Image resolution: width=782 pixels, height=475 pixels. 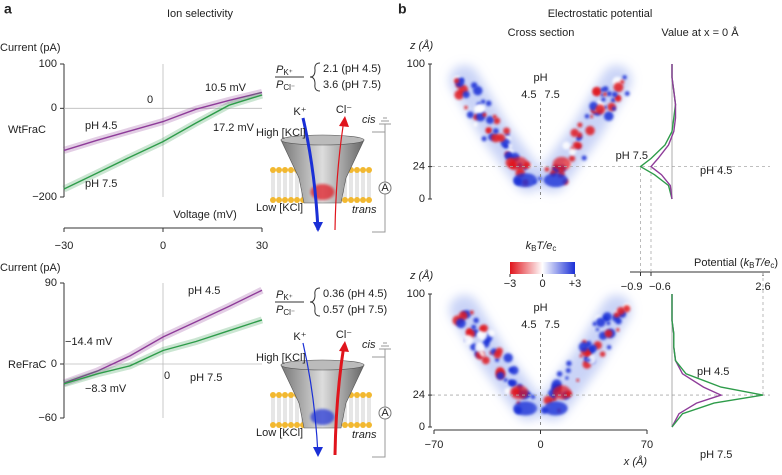 I want to click on symbol: P, so click(x=280, y=295).